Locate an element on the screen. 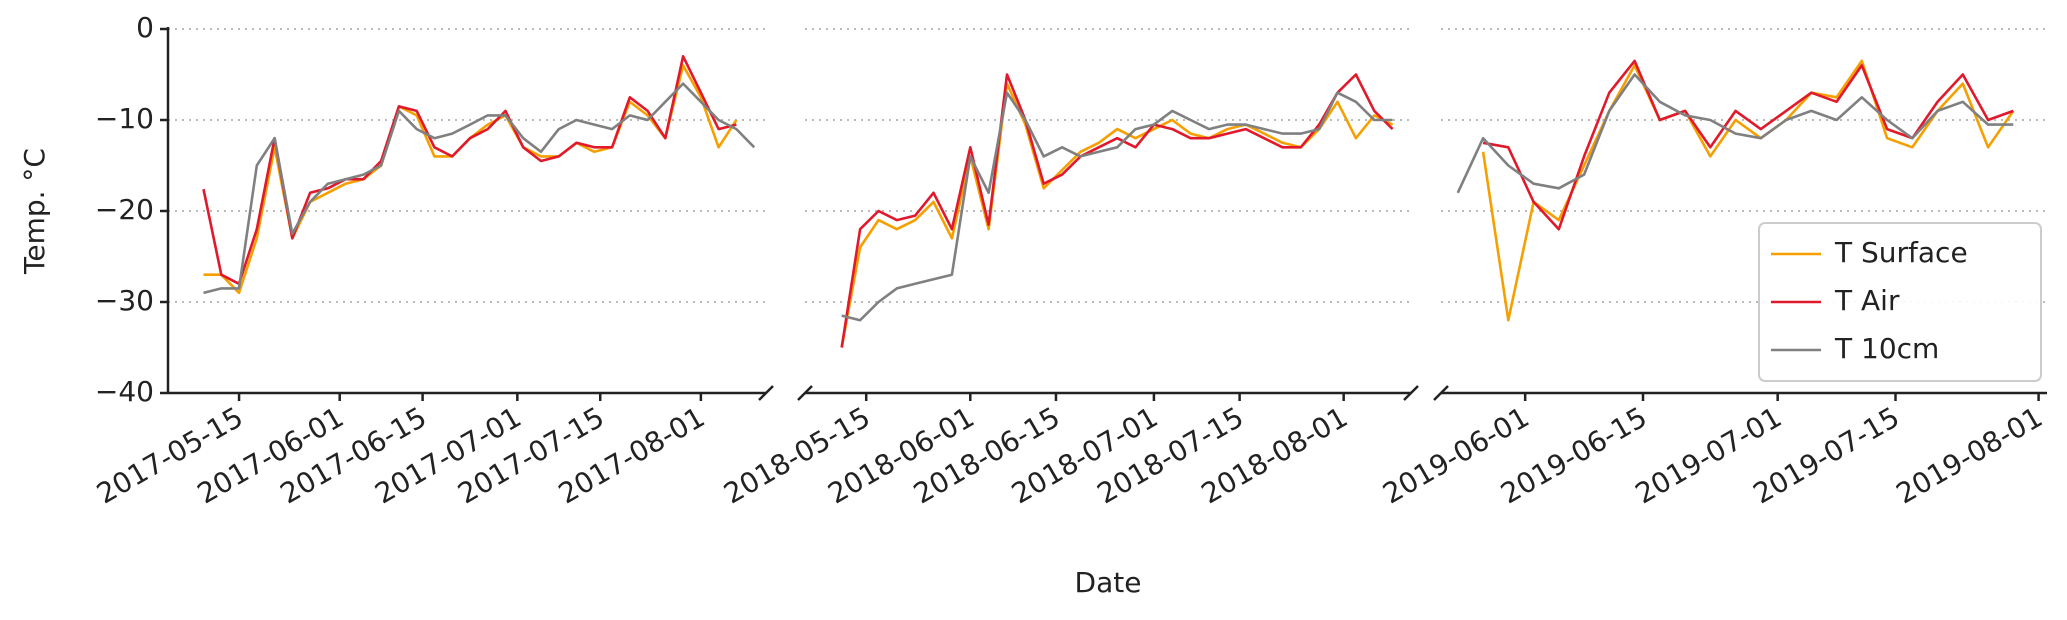  legend-label: T 10cm is located at coordinates (1886, 348).